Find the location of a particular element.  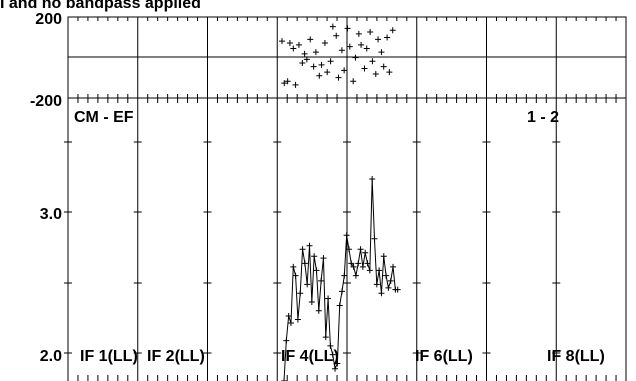

amplitude-points is located at coordinates (341, 278).